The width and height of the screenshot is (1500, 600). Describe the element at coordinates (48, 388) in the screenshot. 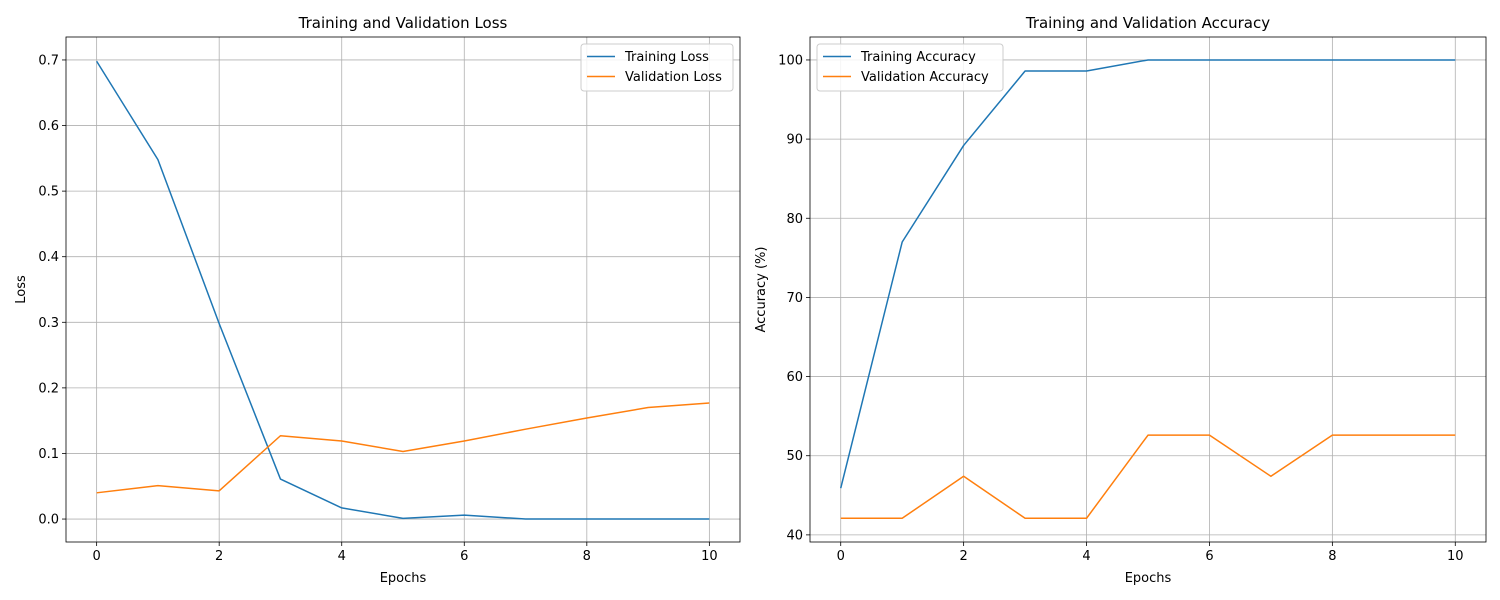

I see `y-tick-label: 0.2` at that location.